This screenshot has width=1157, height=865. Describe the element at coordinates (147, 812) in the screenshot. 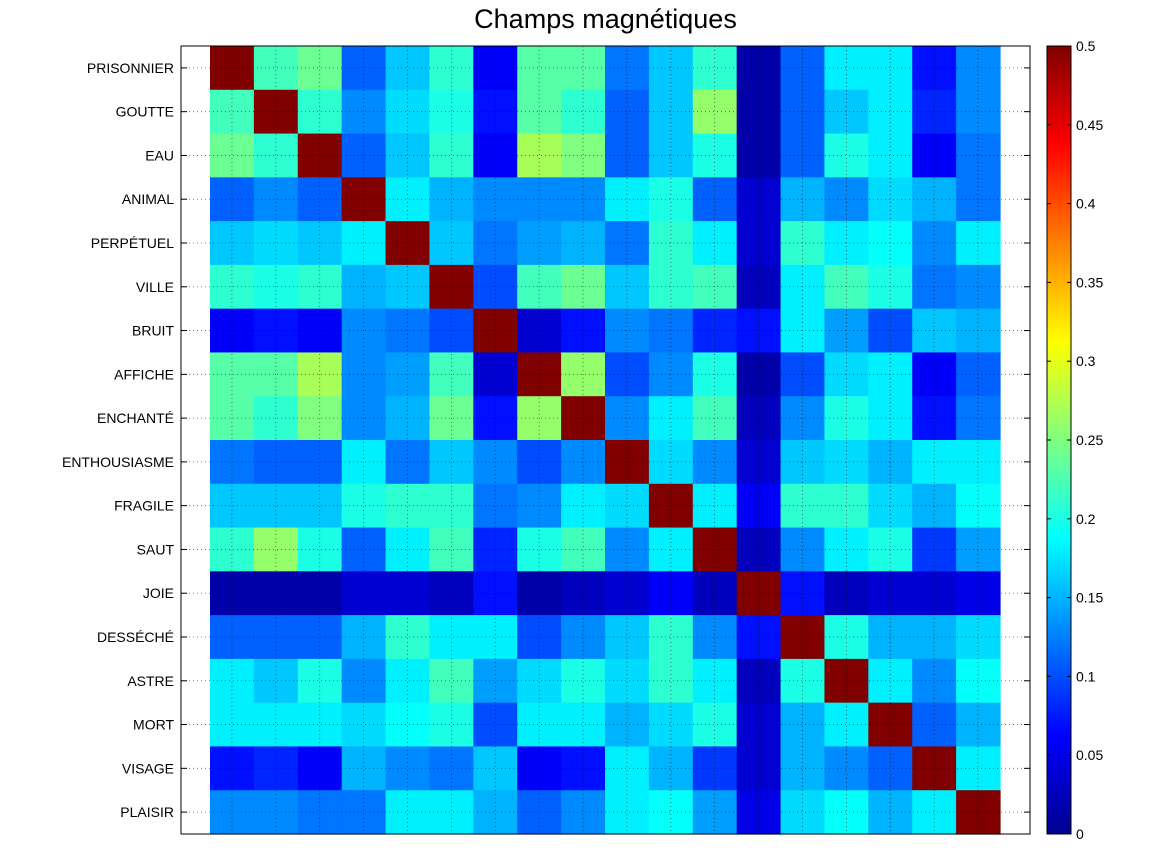

I see `y-tick-label: PLAISIR` at that location.